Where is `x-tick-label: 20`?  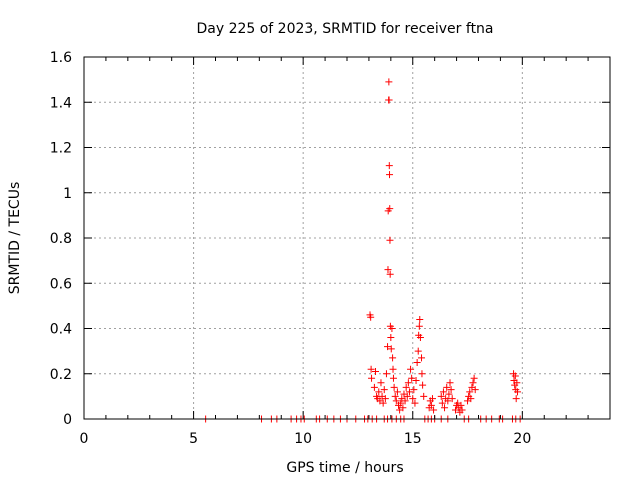 x-tick-label: 20 is located at coordinates (522, 439).